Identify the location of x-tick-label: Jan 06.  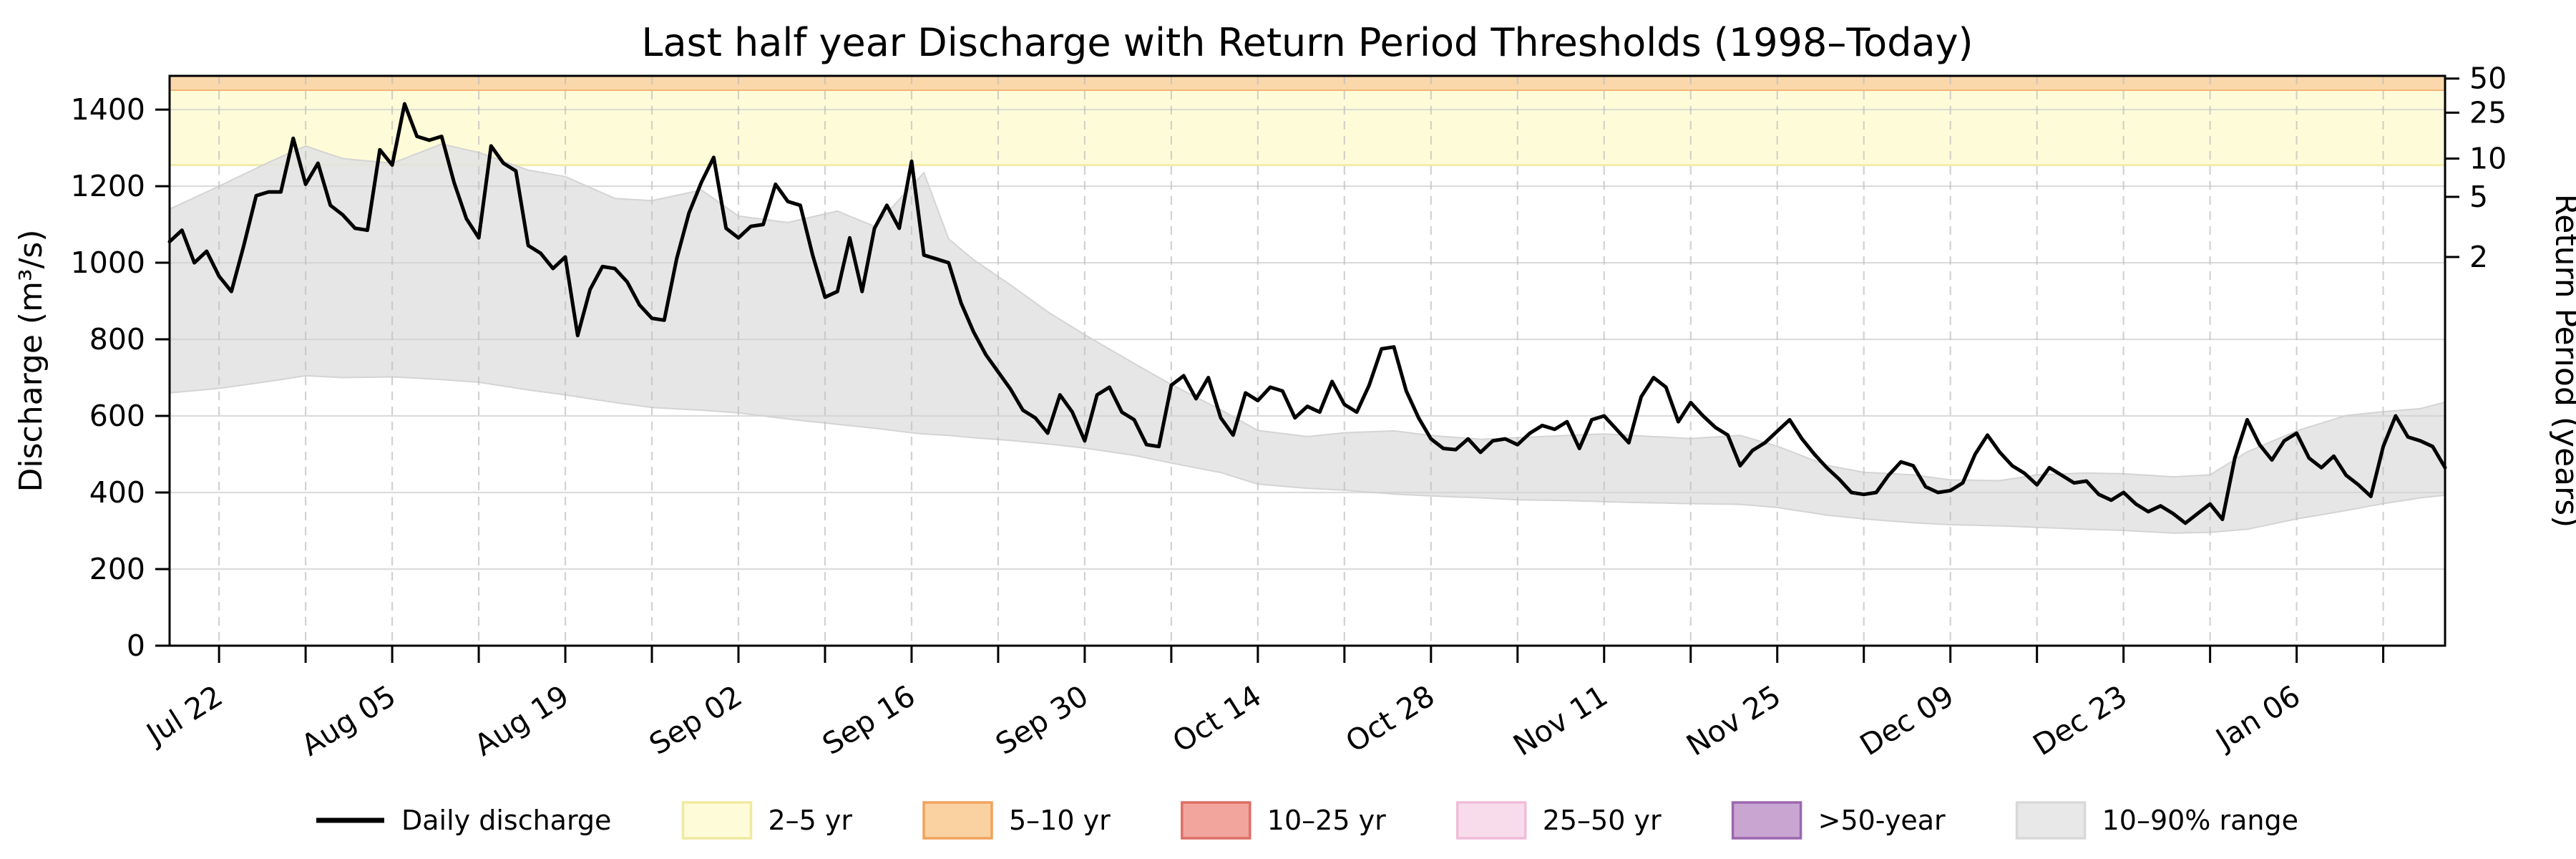
(2257, 718).